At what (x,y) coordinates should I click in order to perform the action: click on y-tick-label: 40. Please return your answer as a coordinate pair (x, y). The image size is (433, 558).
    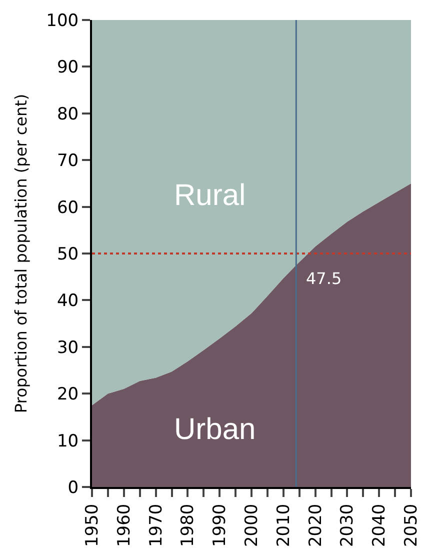
    Looking at the image, I should click on (67, 301).